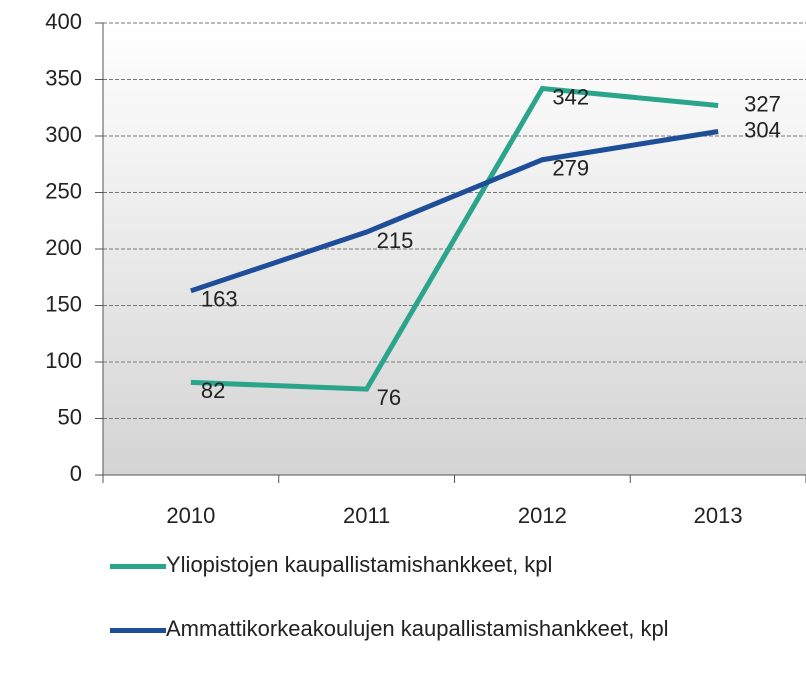 The height and width of the screenshot is (673, 806). I want to click on data-label: 215, so click(395, 240).